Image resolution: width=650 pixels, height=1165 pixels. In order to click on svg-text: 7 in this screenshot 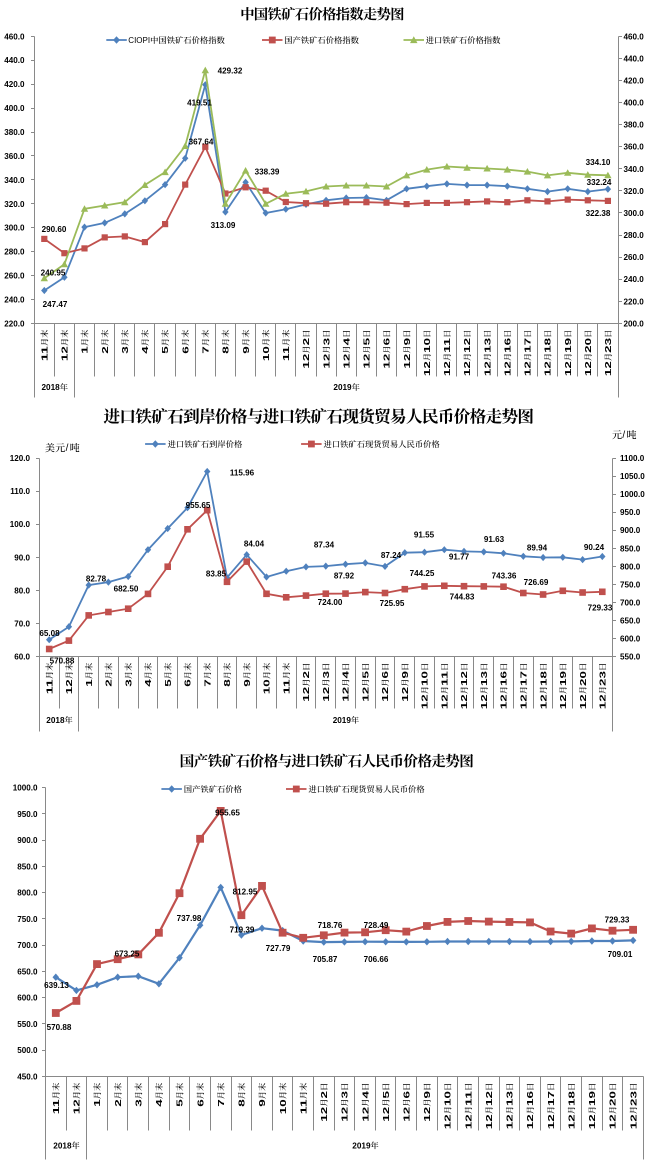, I will do `click(221, 1103)`.